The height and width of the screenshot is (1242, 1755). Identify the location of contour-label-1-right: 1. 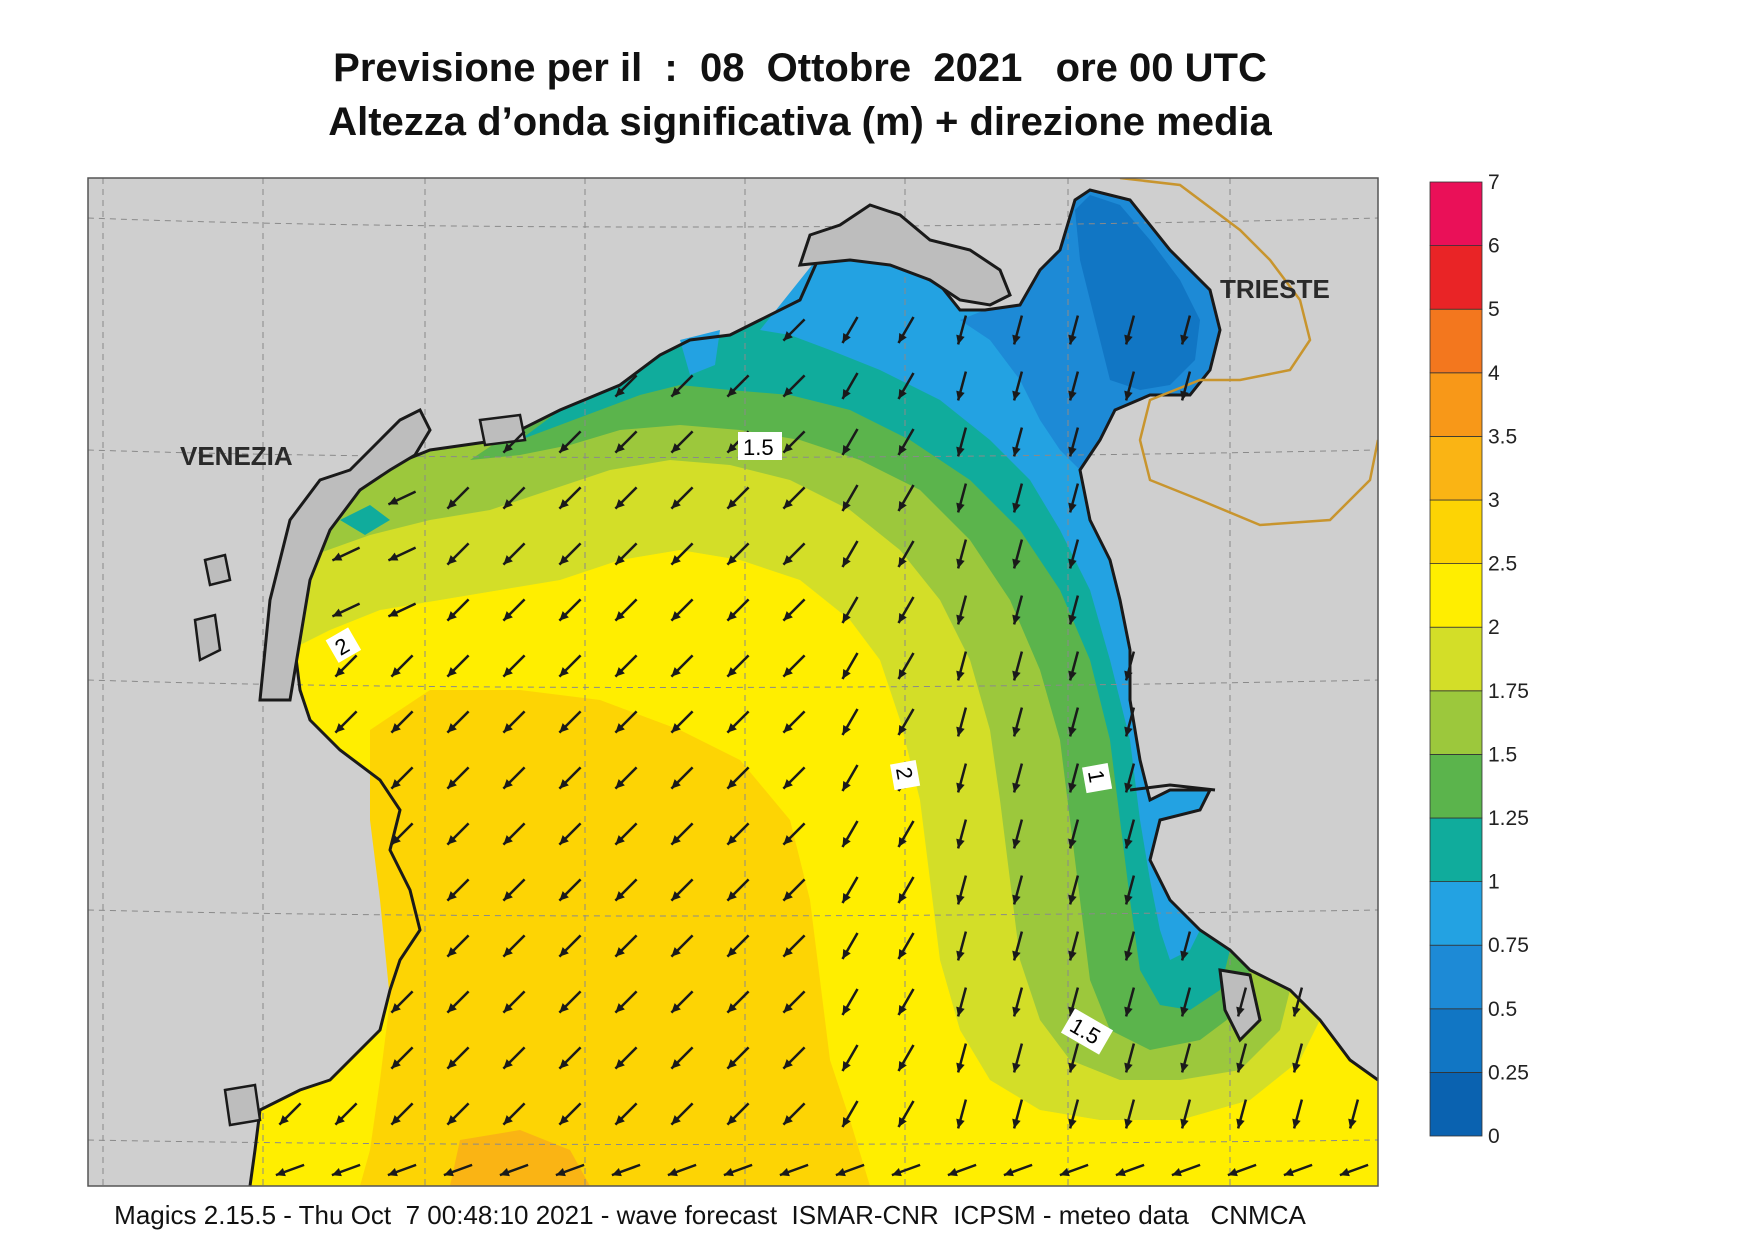
(1097, 778).